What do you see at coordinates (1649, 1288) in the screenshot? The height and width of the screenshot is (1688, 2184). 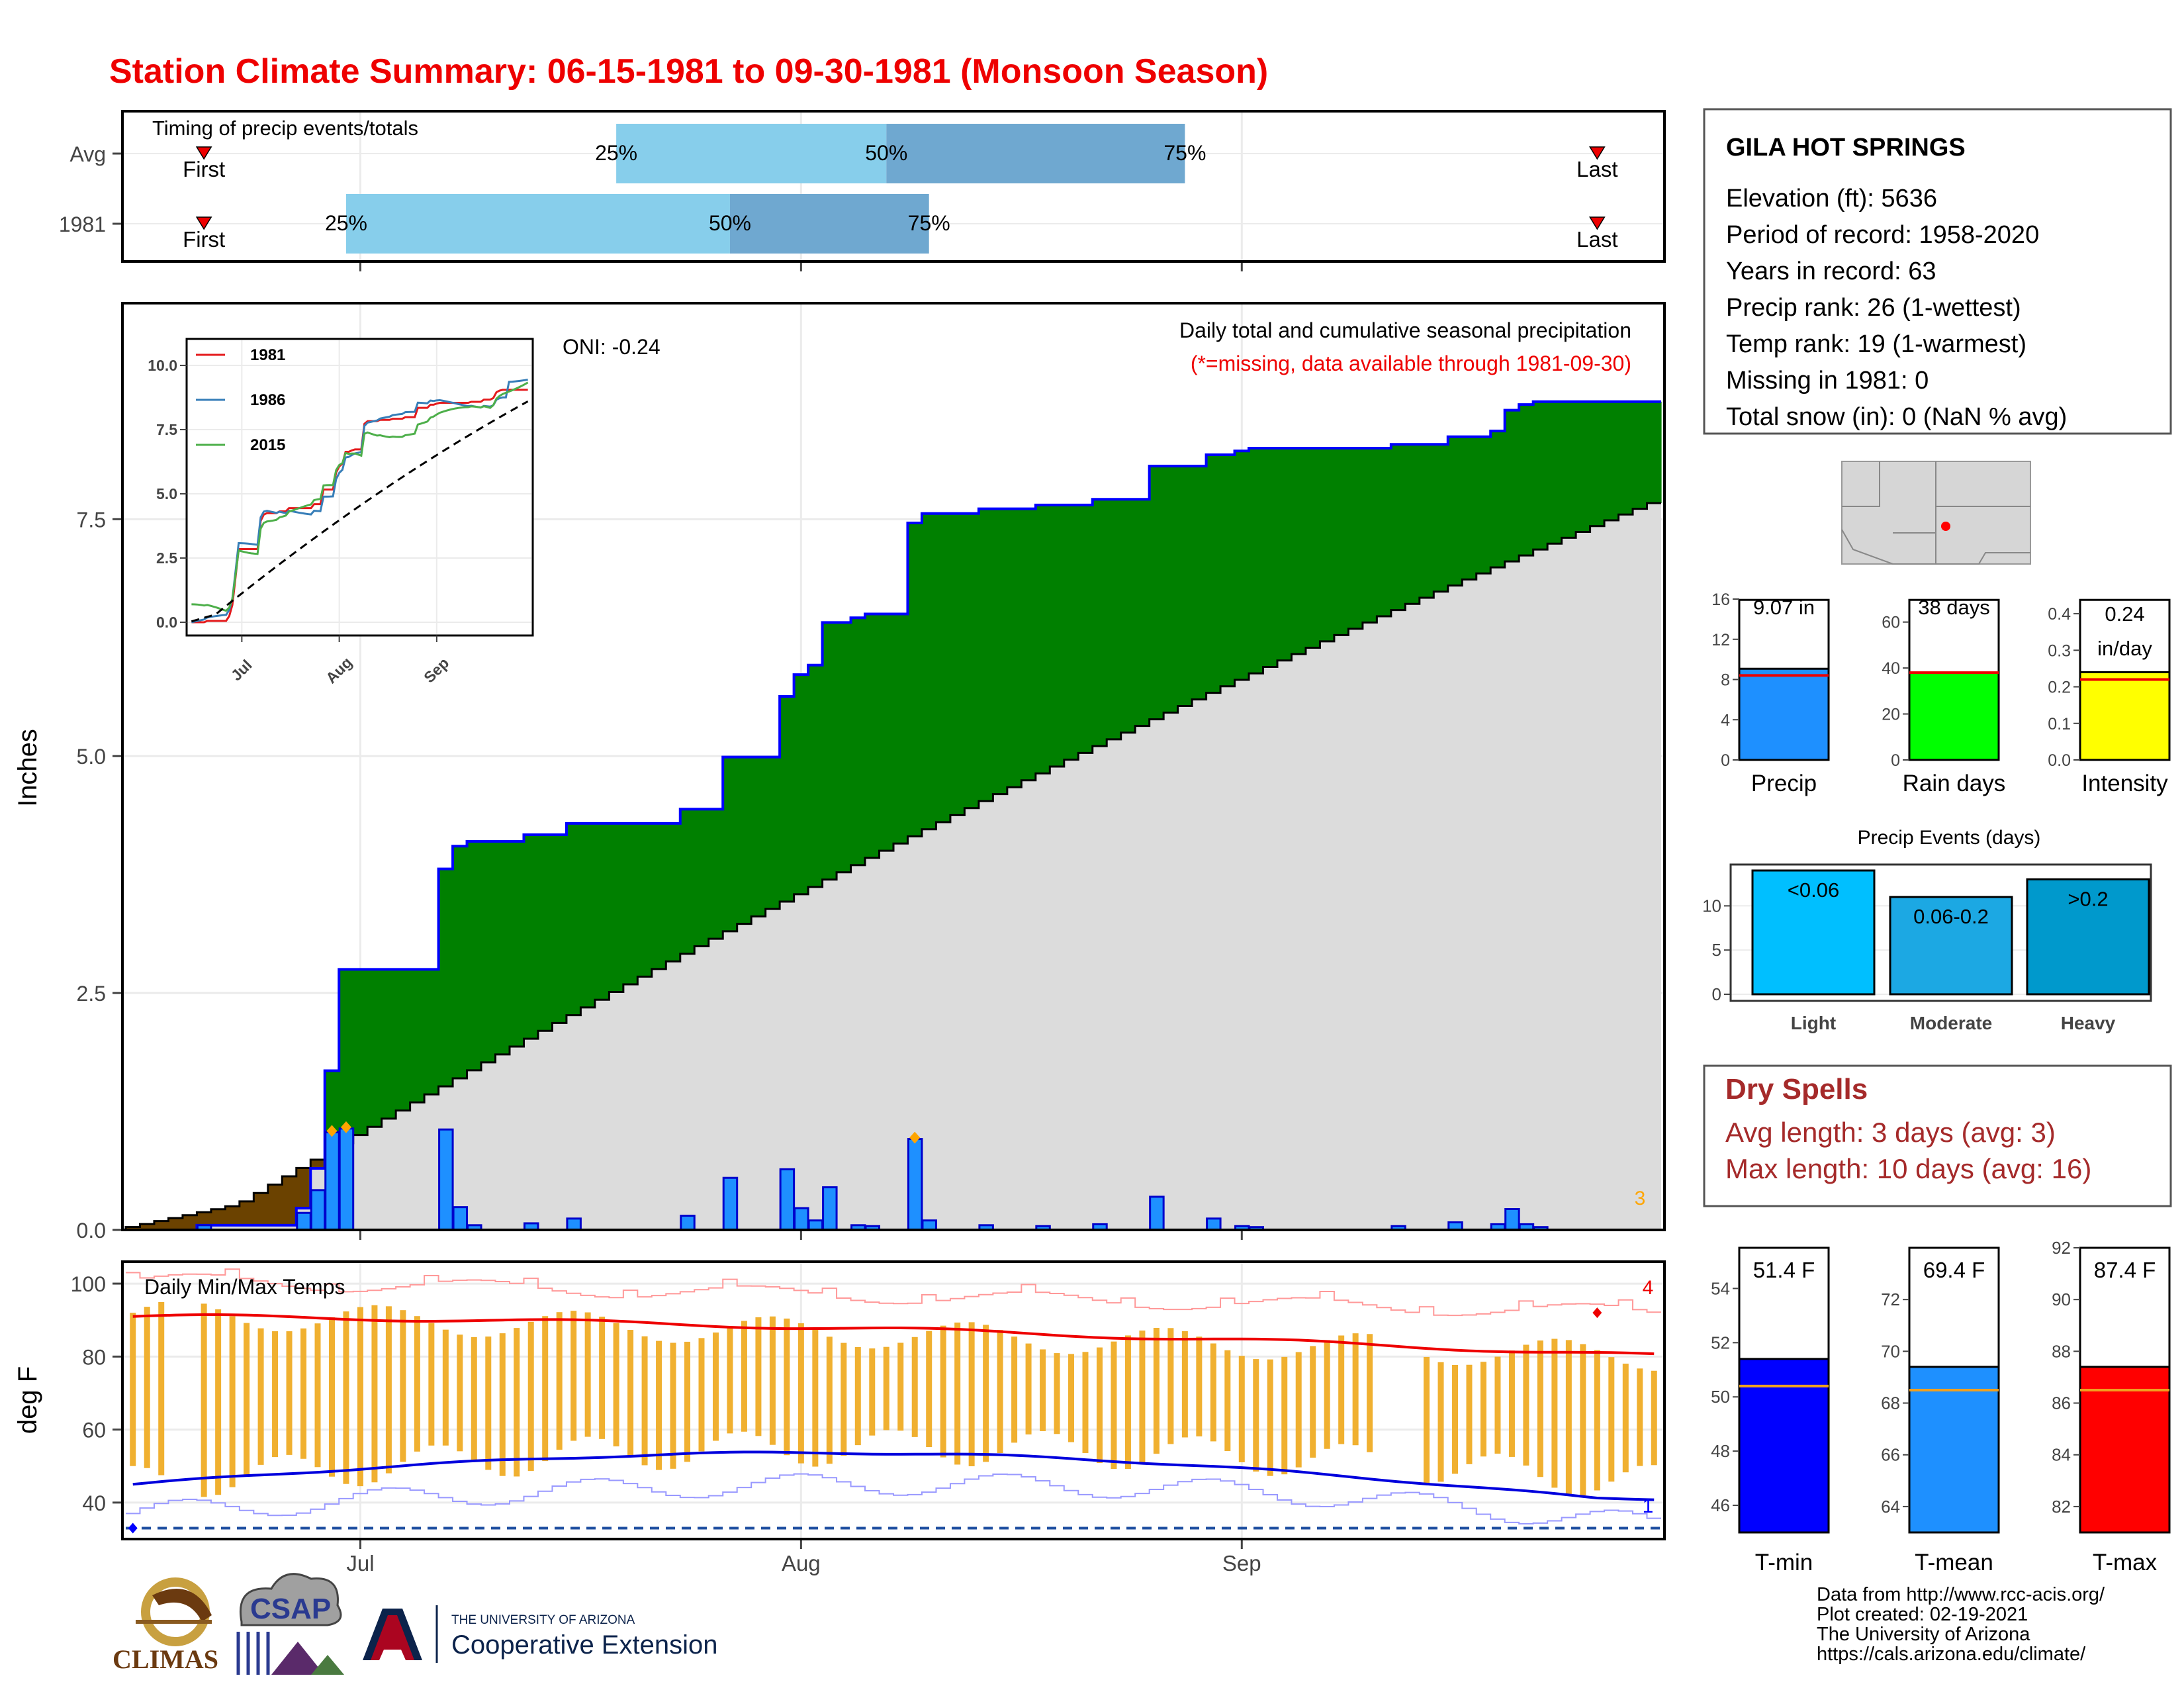 I see `record-high-count: 4` at bounding box center [1649, 1288].